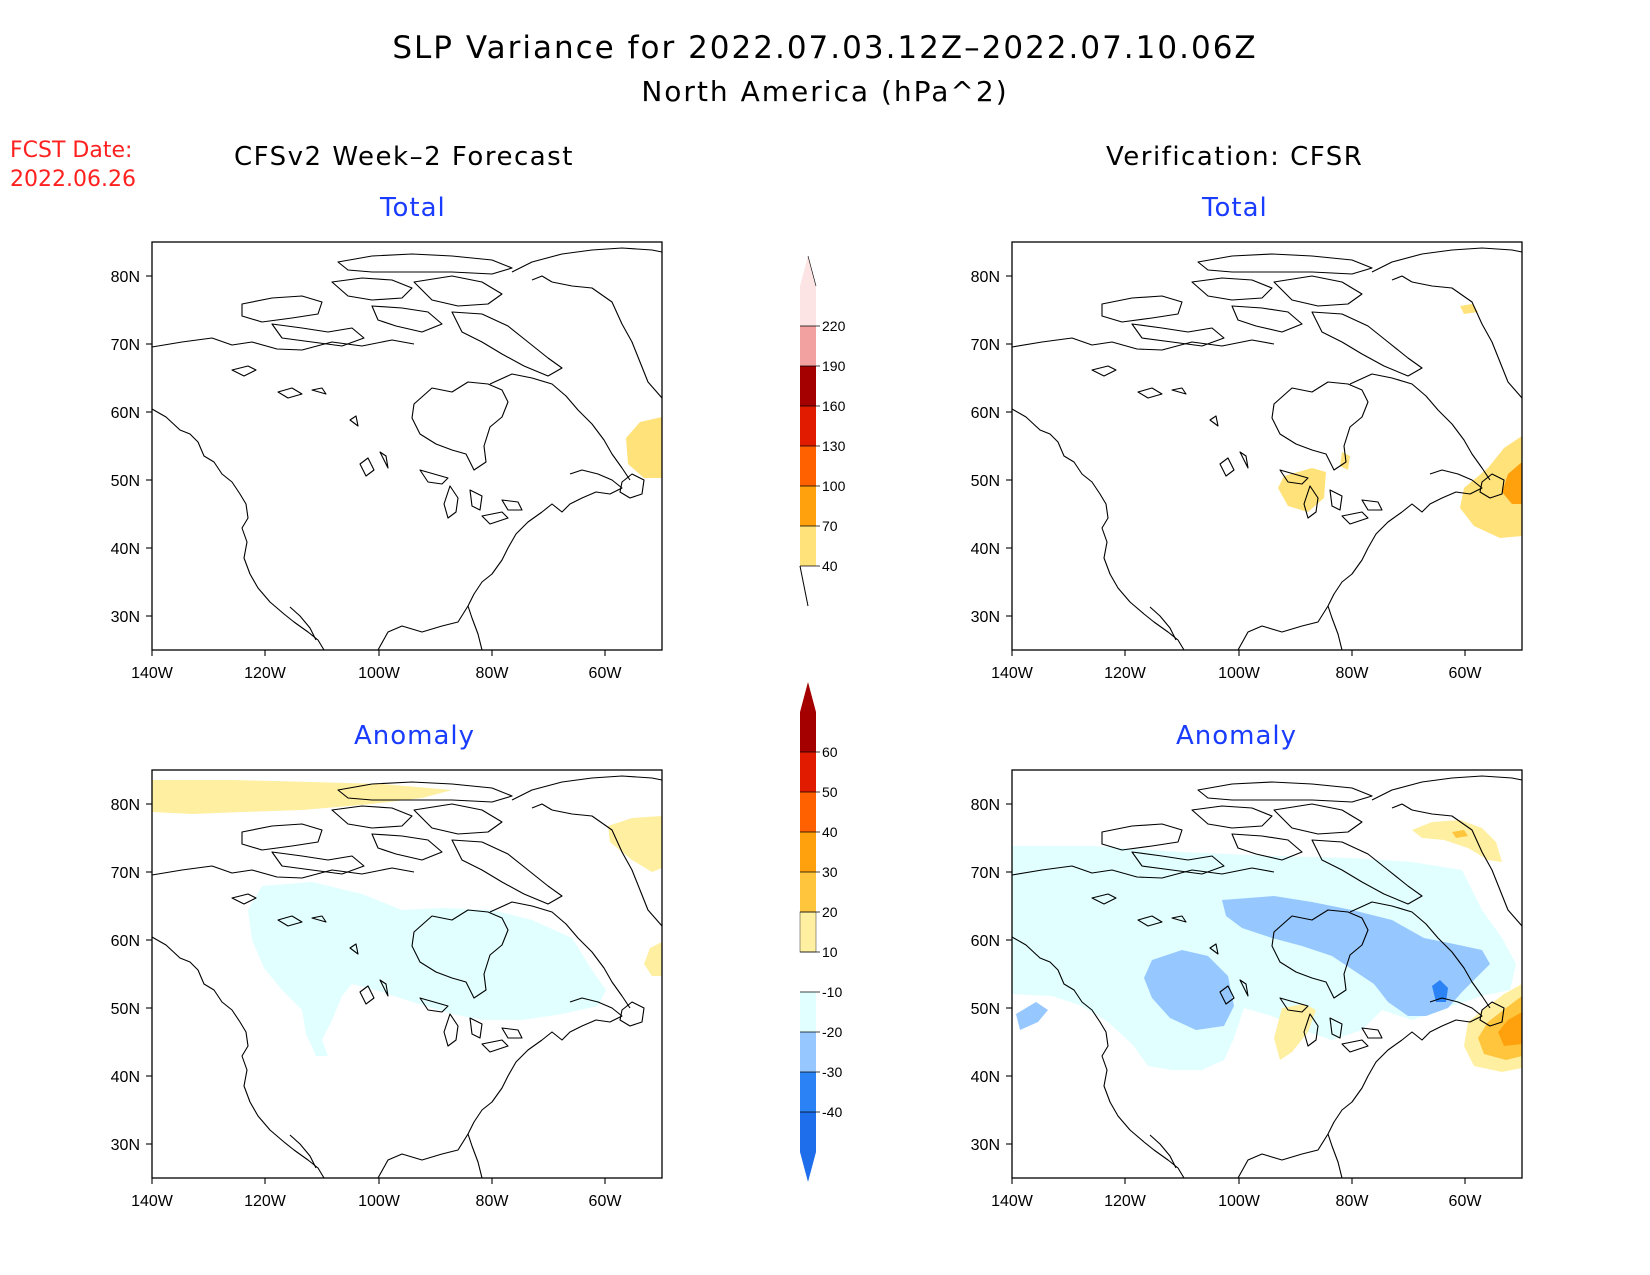 The width and height of the screenshot is (1650, 1275). What do you see at coordinates (1356, 956) in the screenshot?
I see `verification-anomaly-shading-mid-blue-east` at bounding box center [1356, 956].